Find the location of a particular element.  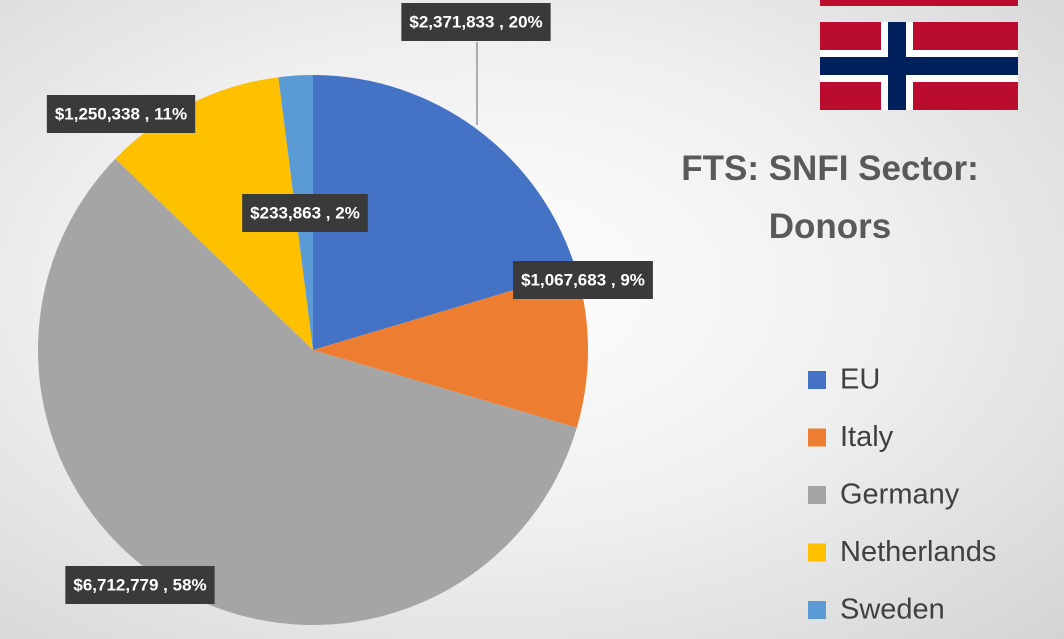

legend-label: Germany is located at coordinates (900, 495).